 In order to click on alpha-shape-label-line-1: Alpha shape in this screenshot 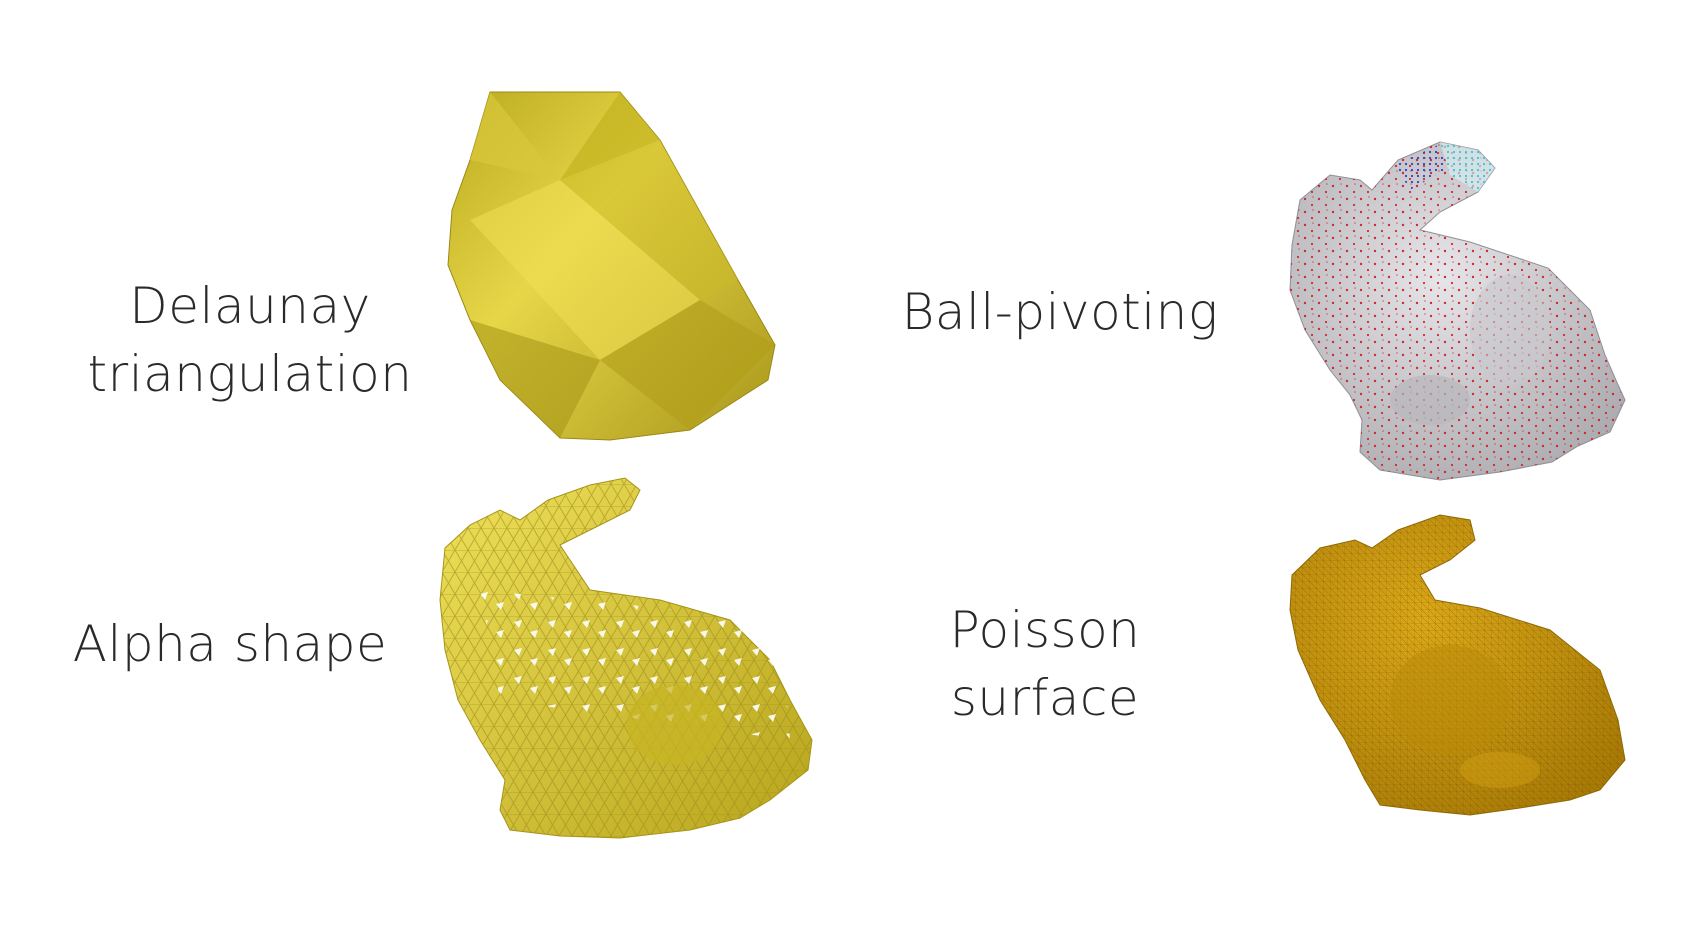, I will do `click(230, 644)`.